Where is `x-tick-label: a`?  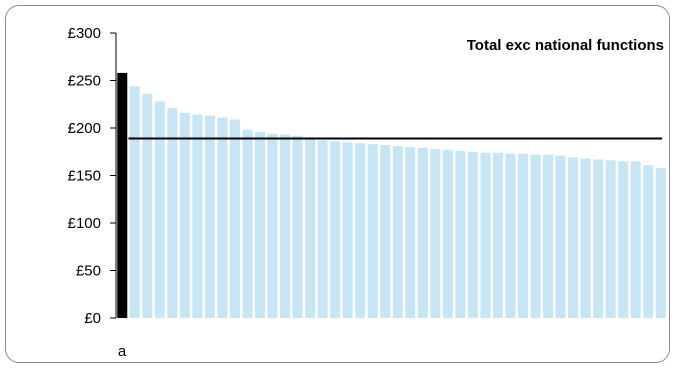
x-tick-label: a is located at coordinates (122, 351).